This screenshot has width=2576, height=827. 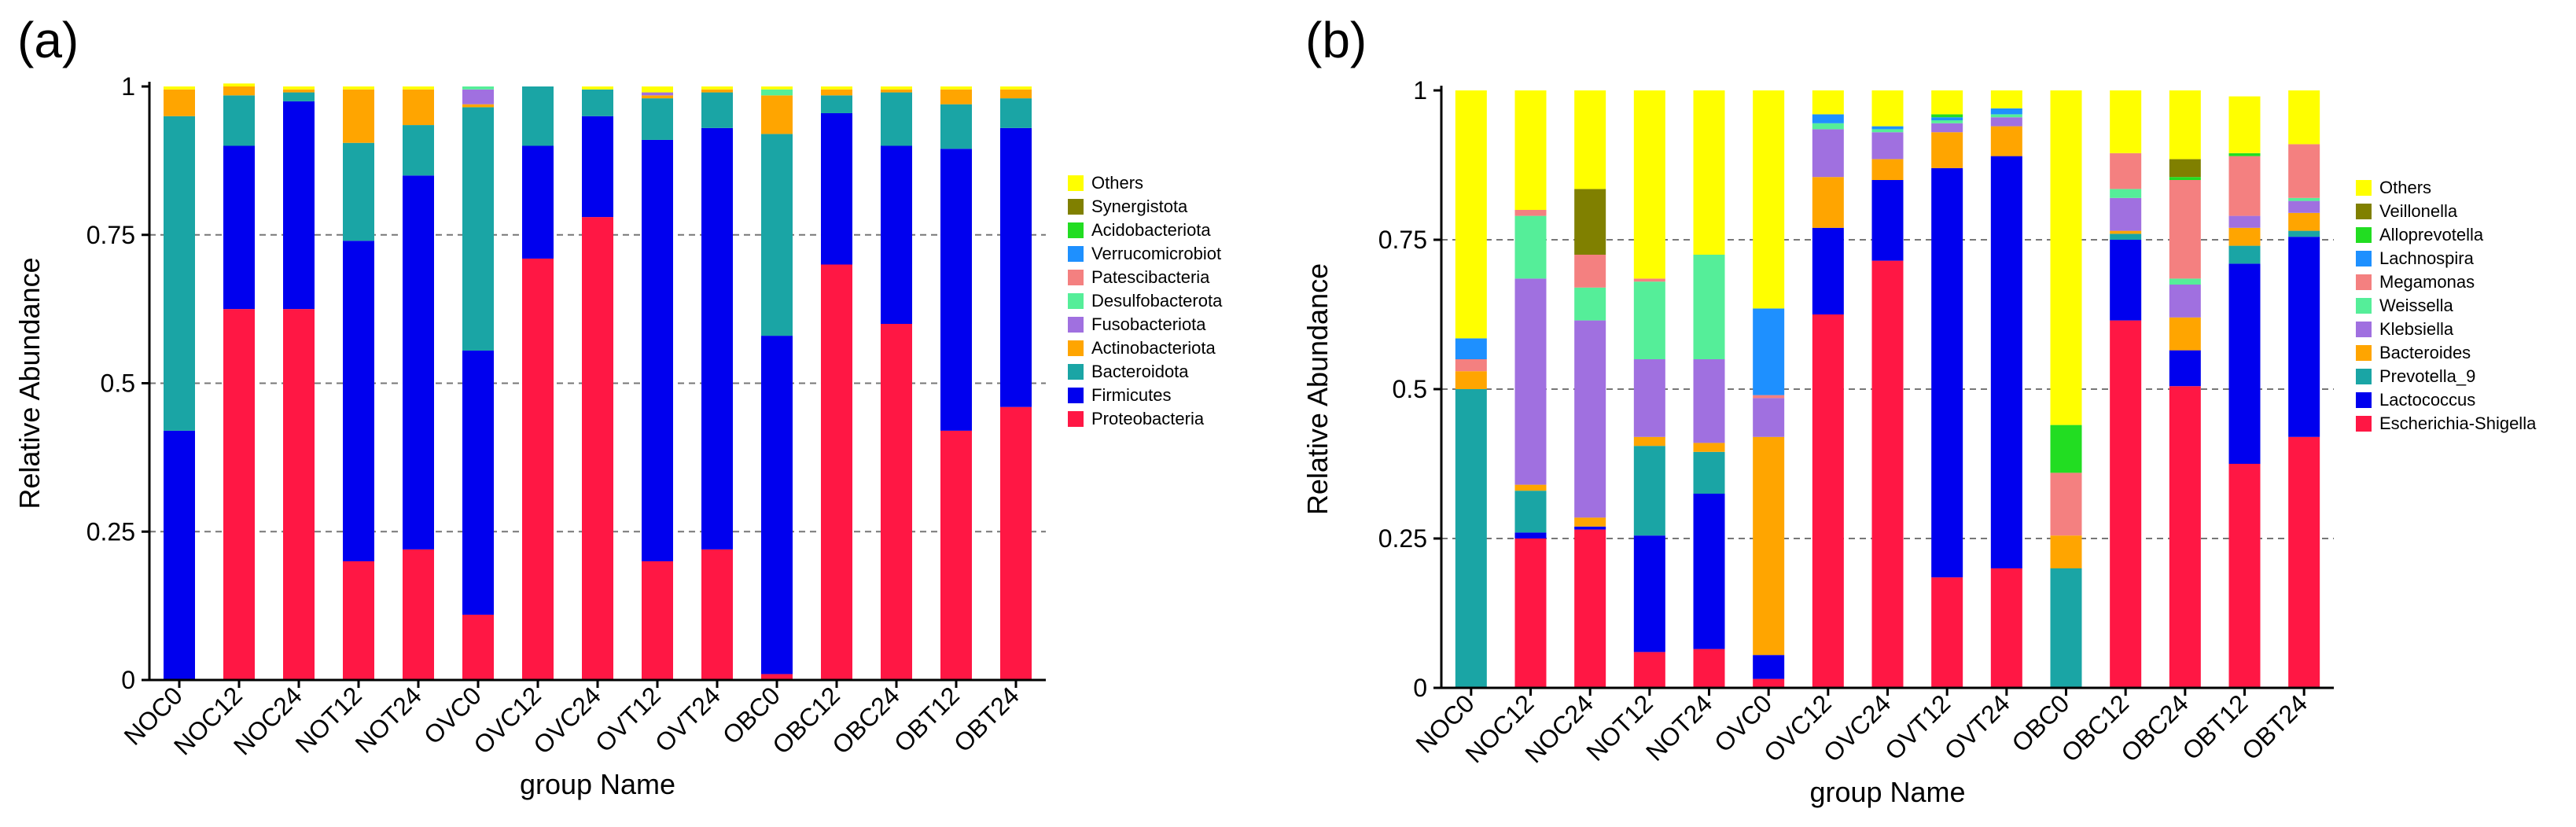 What do you see at coordinates (2458, 424) in the screenshot?
I see `legend-label: Escherichia-Shigella` at bounding box center [2458, 424].